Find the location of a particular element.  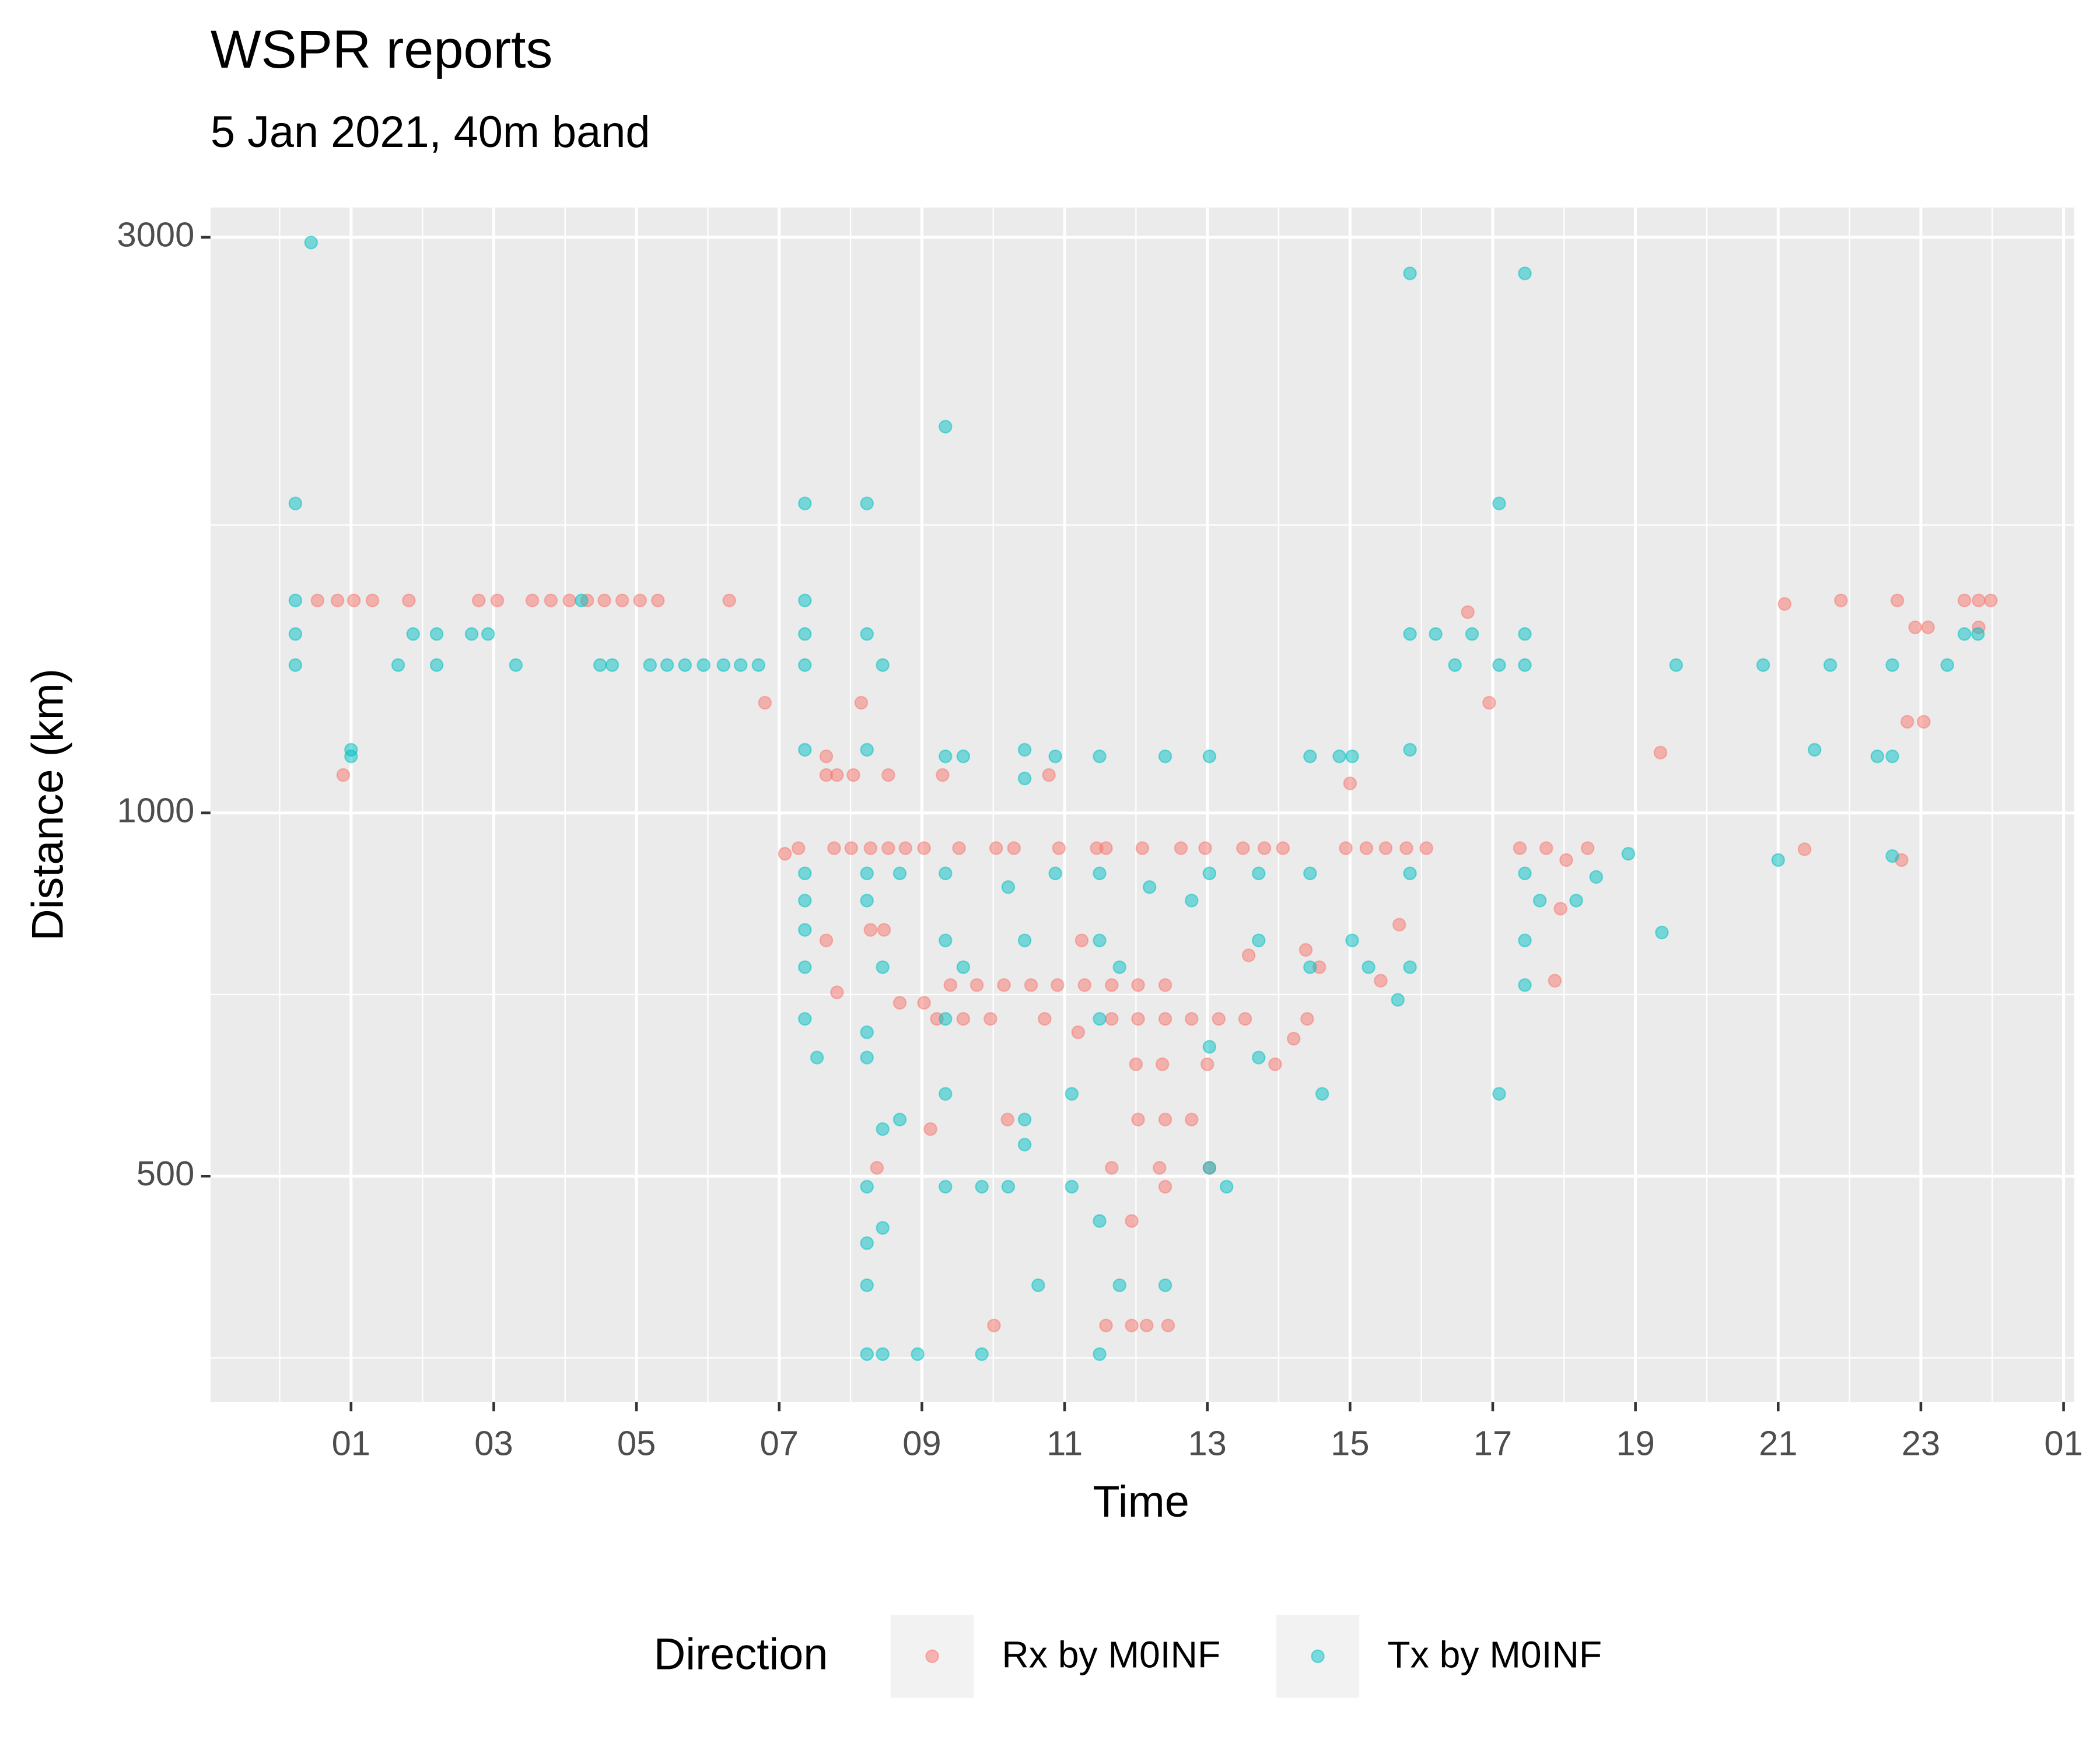

x-tick-label: 05 is located at coordinates (636, 1443).